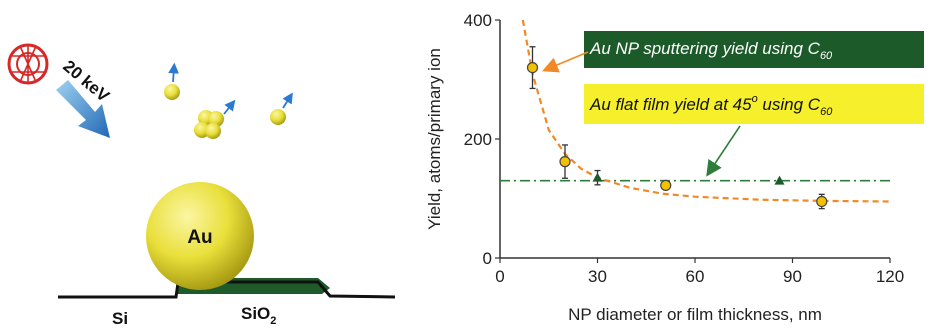 The height and width of the screenshot is (332, 933). What do you see at coordinates (487, 258) in the screenshot?
I see `y-tick-label: 0` at bounding box center [487, 258].